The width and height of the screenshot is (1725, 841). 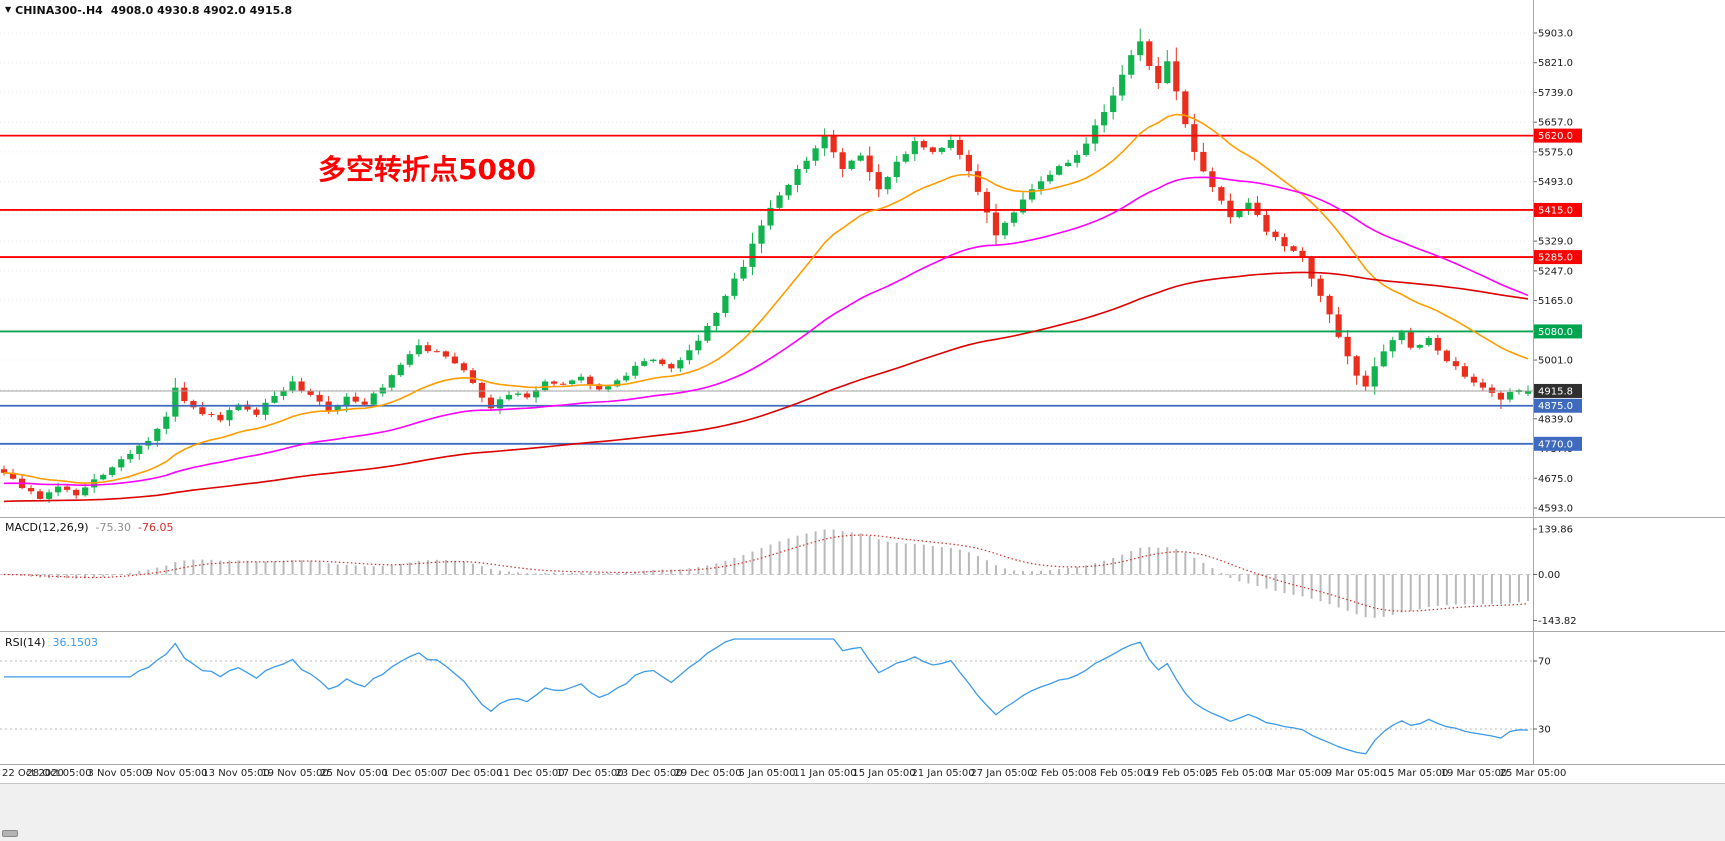 What do you see at coordinates (766, 696) in the screenshot?
I see `rsi-line` at bounding box center [766, 696].